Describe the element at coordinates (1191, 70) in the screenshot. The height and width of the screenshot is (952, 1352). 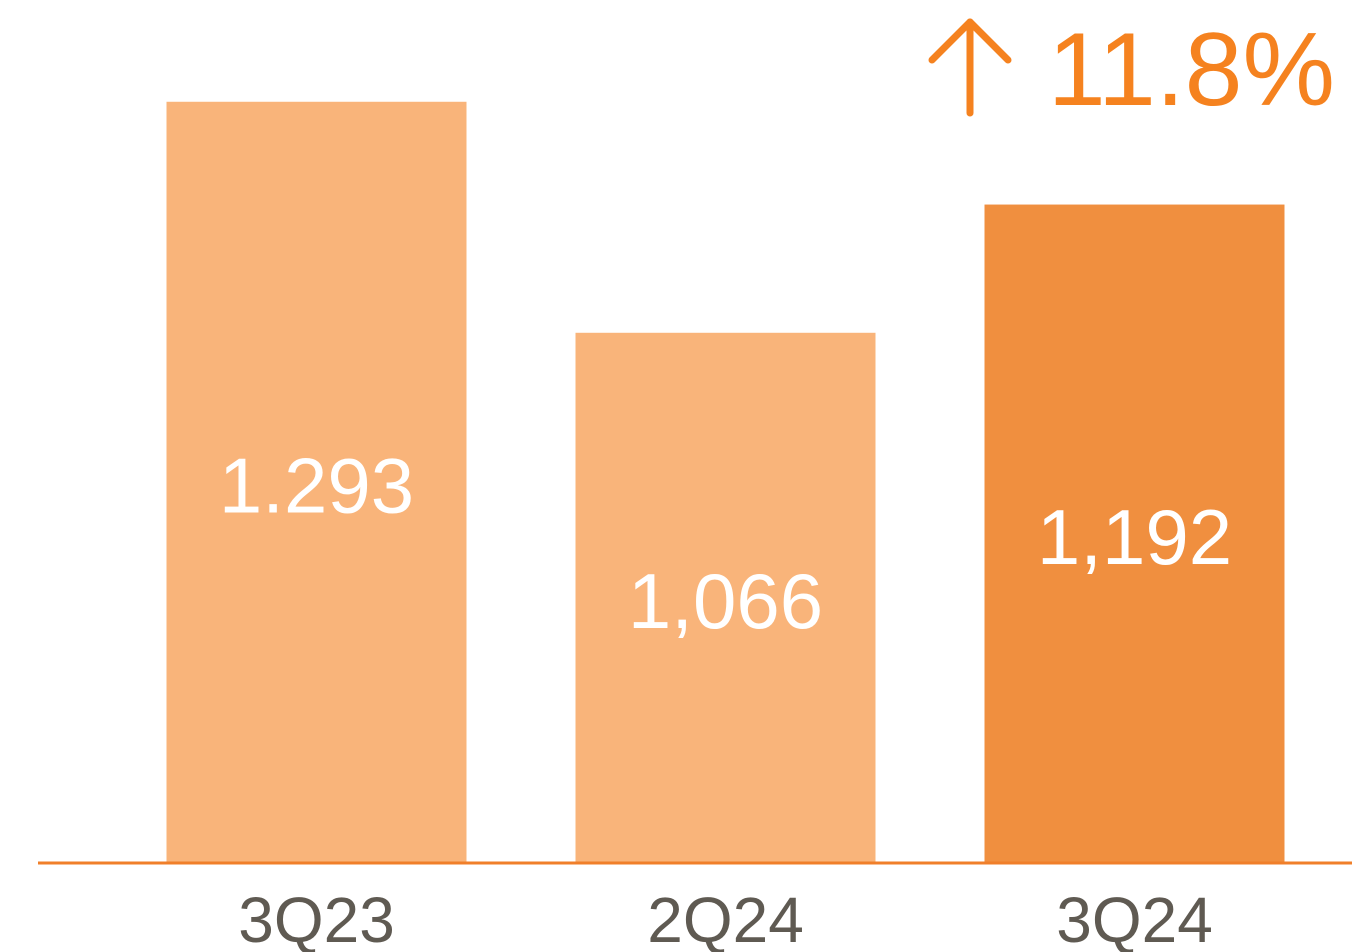
I see `change-annotation: 11.8%` at that location.